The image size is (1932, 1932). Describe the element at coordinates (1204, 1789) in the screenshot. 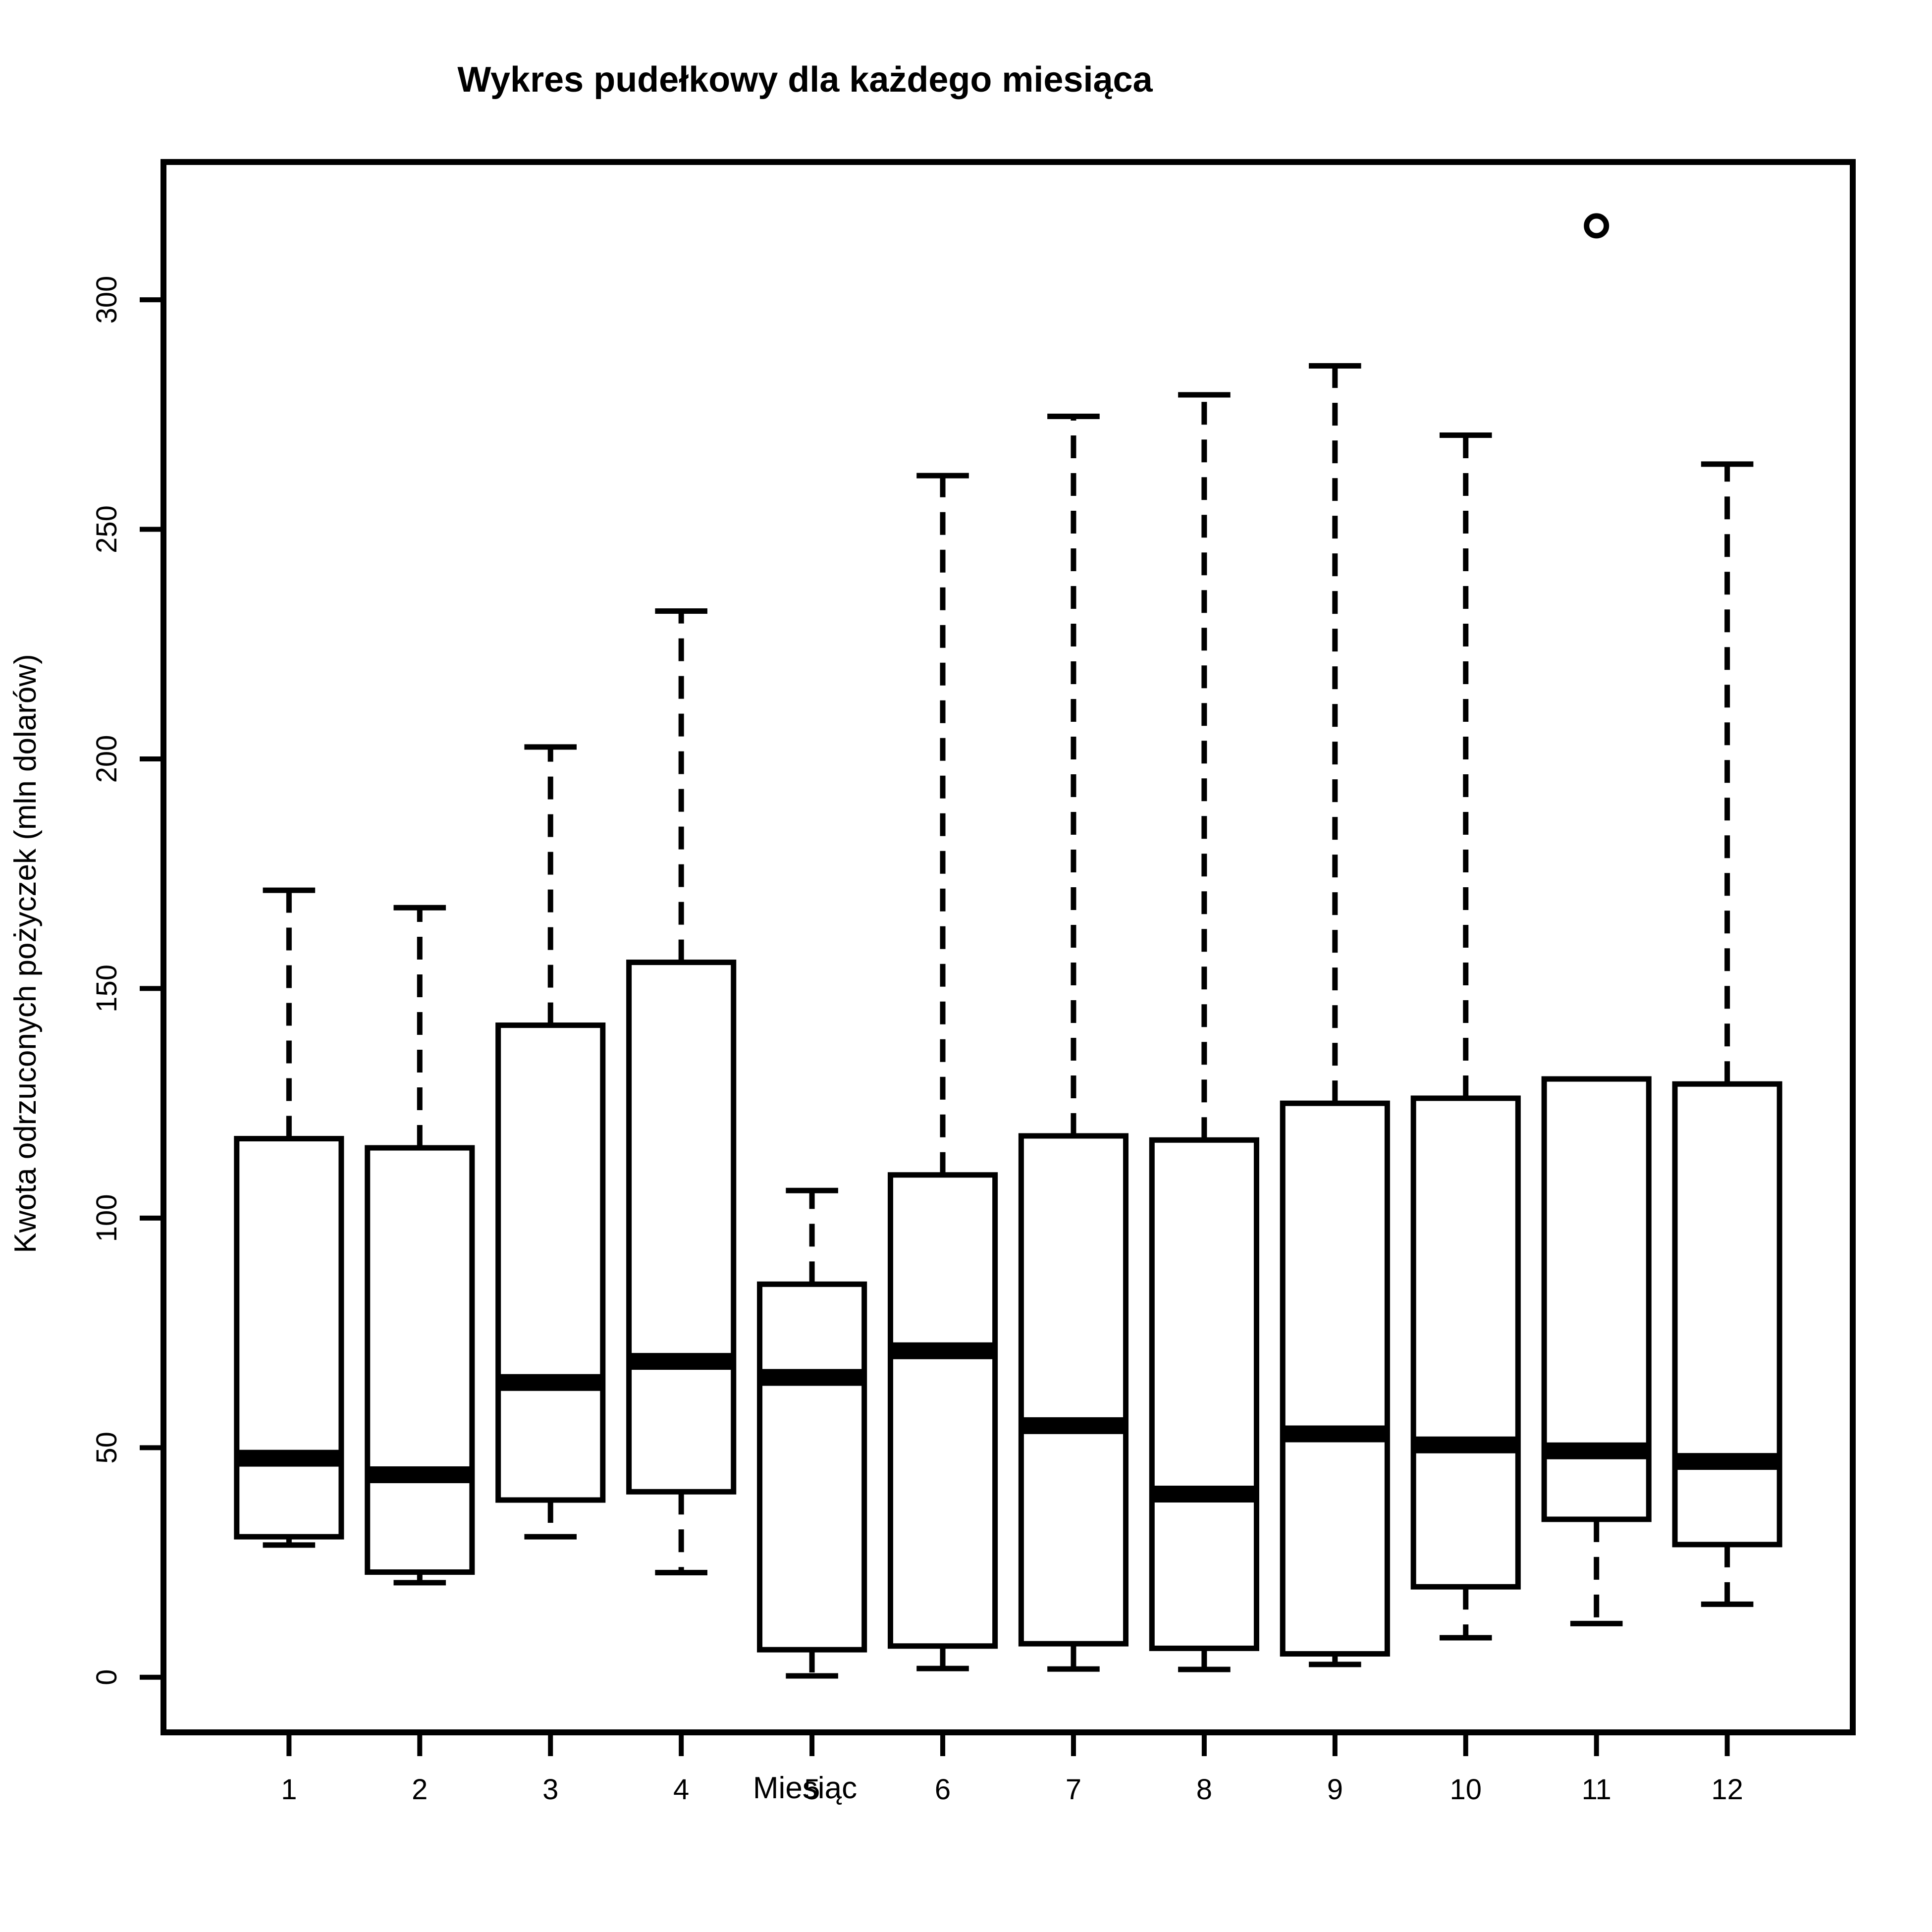

I see `x-tick-label: 8` at that location.